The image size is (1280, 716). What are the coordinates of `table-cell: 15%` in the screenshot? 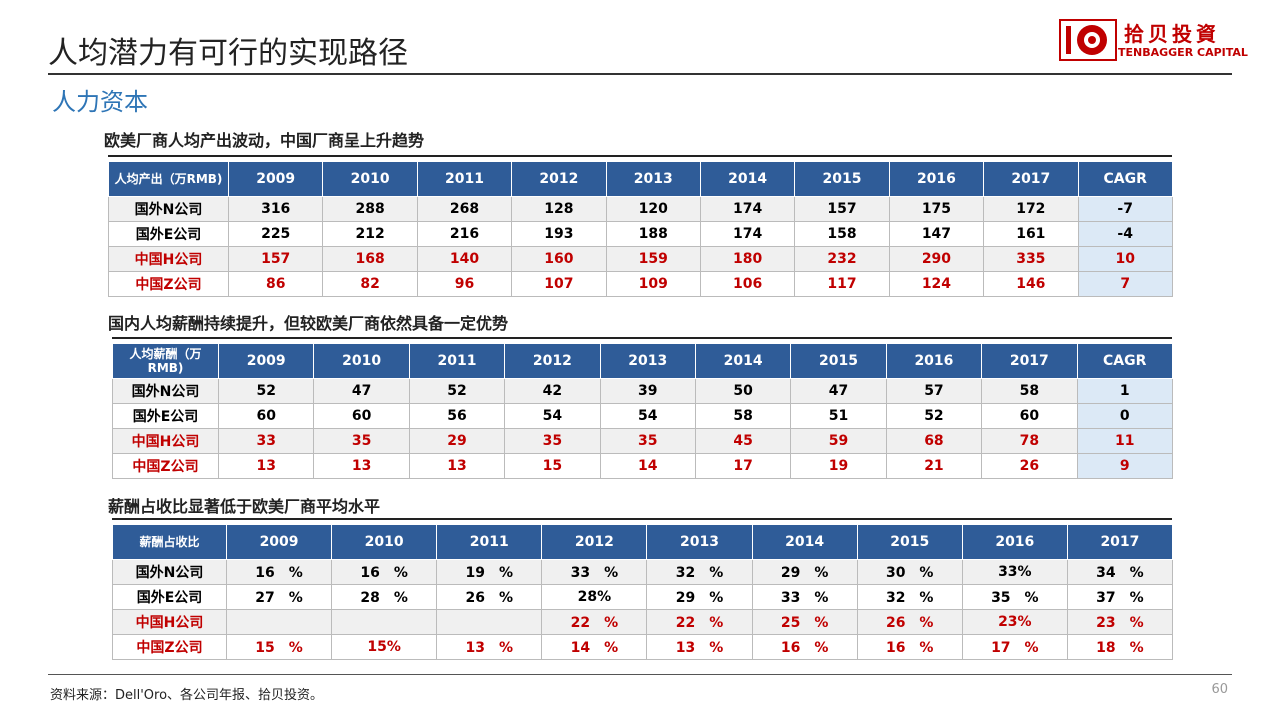 It's located at (384, 647).